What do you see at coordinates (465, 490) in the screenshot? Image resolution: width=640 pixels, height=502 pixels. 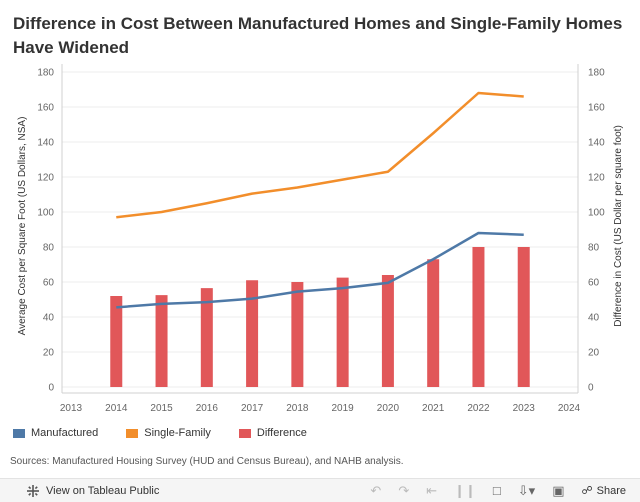 I see `pause-icon: ❙❙` at bounding box center [465, 490].